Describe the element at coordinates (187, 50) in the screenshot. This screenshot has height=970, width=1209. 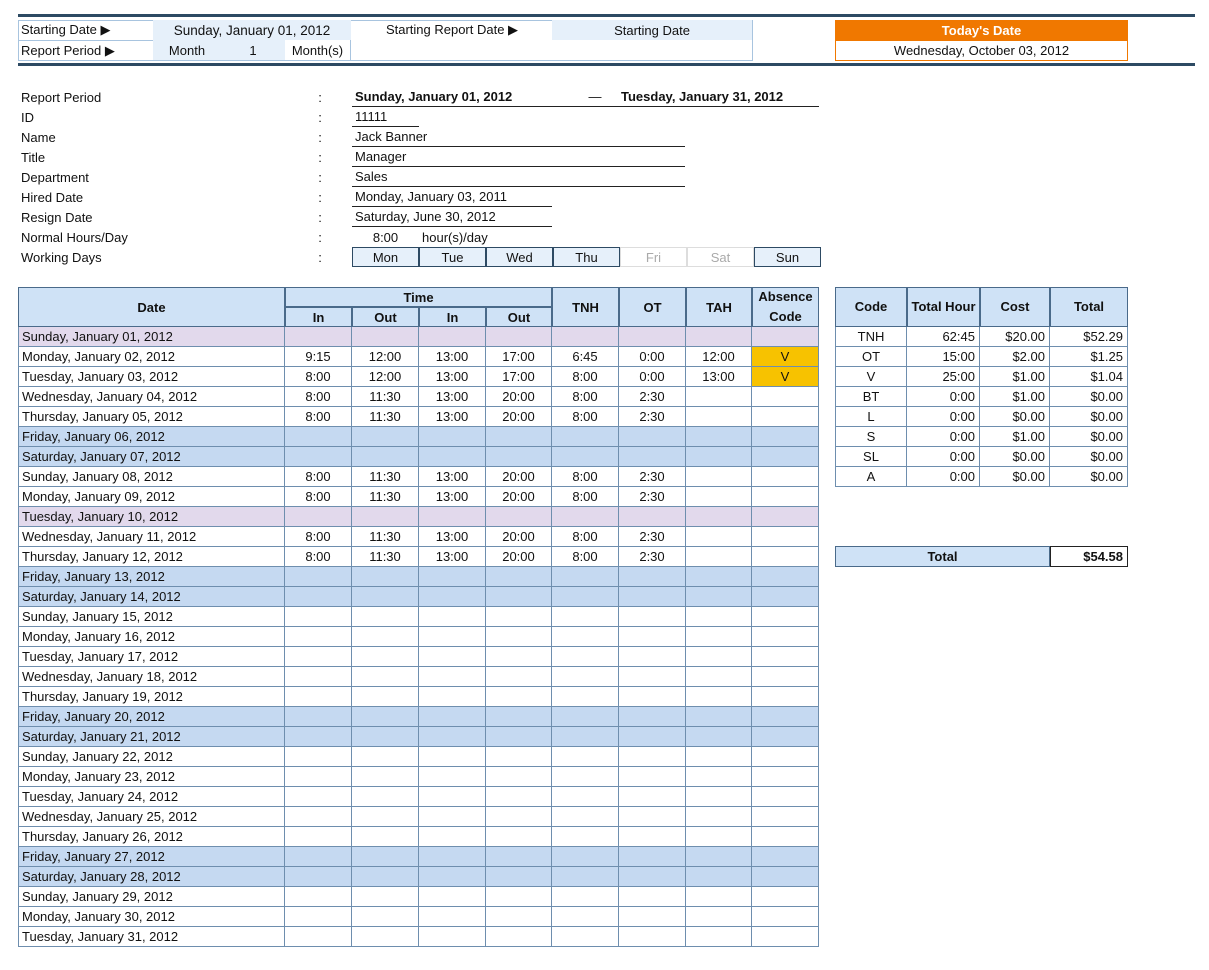
I see `period-unit-field: Month` at that location.